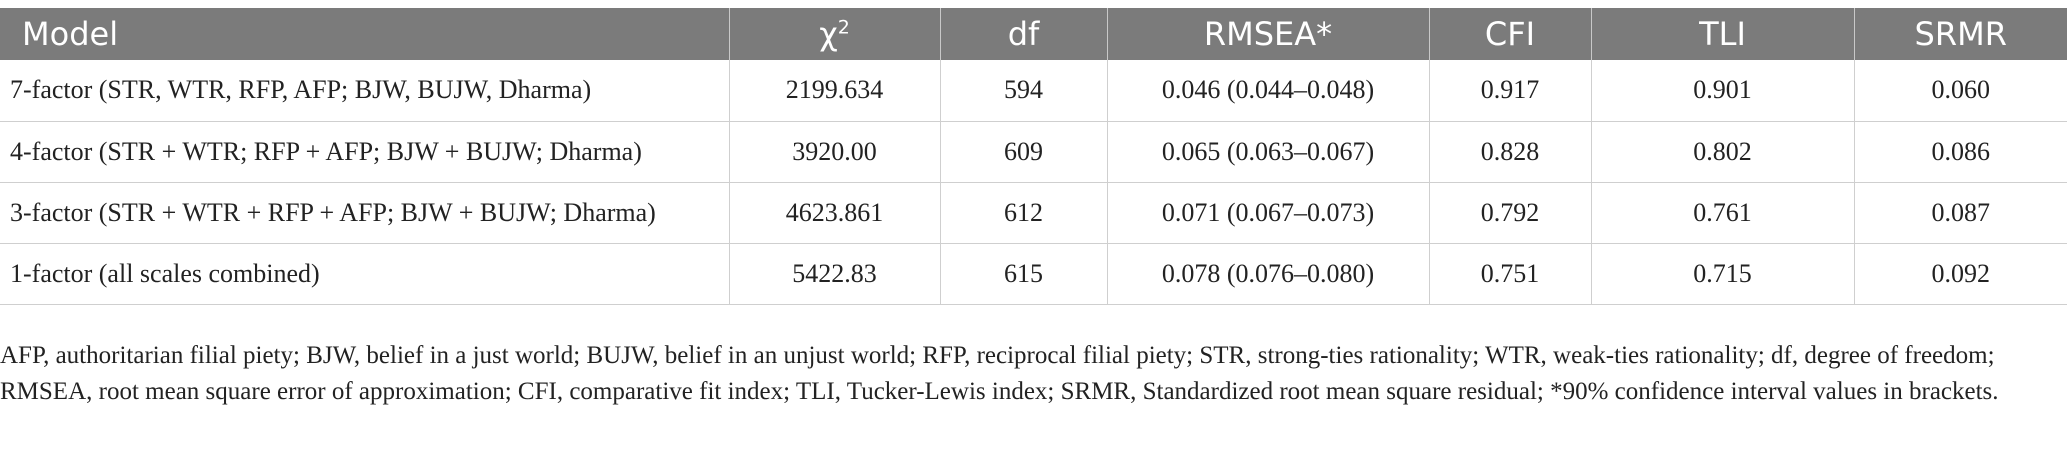 This screenshot has height=454, width=2067. I want to click on header-df: df, so click(1024, 34).